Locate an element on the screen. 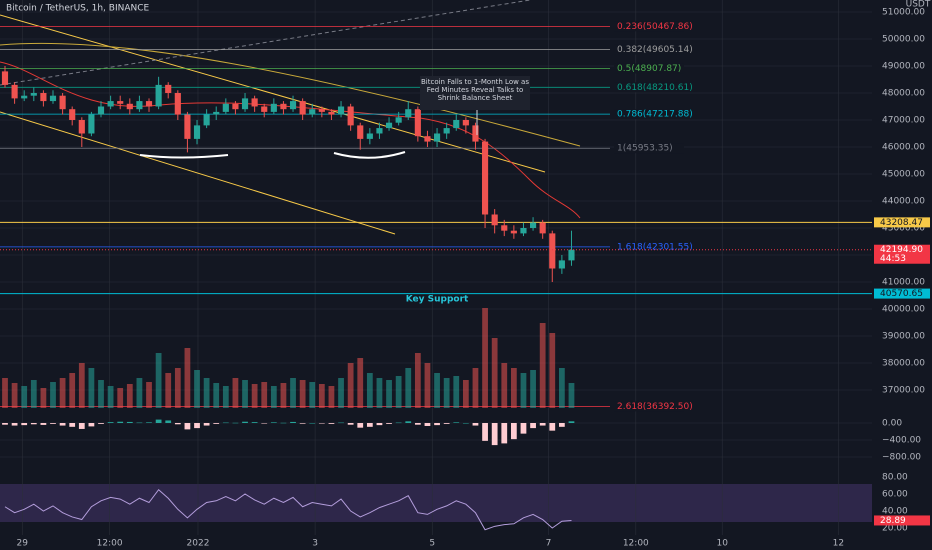 This screenshot has width=932, height=550. y-tick-label: 45000.00 is located at coordinates (903, 174).